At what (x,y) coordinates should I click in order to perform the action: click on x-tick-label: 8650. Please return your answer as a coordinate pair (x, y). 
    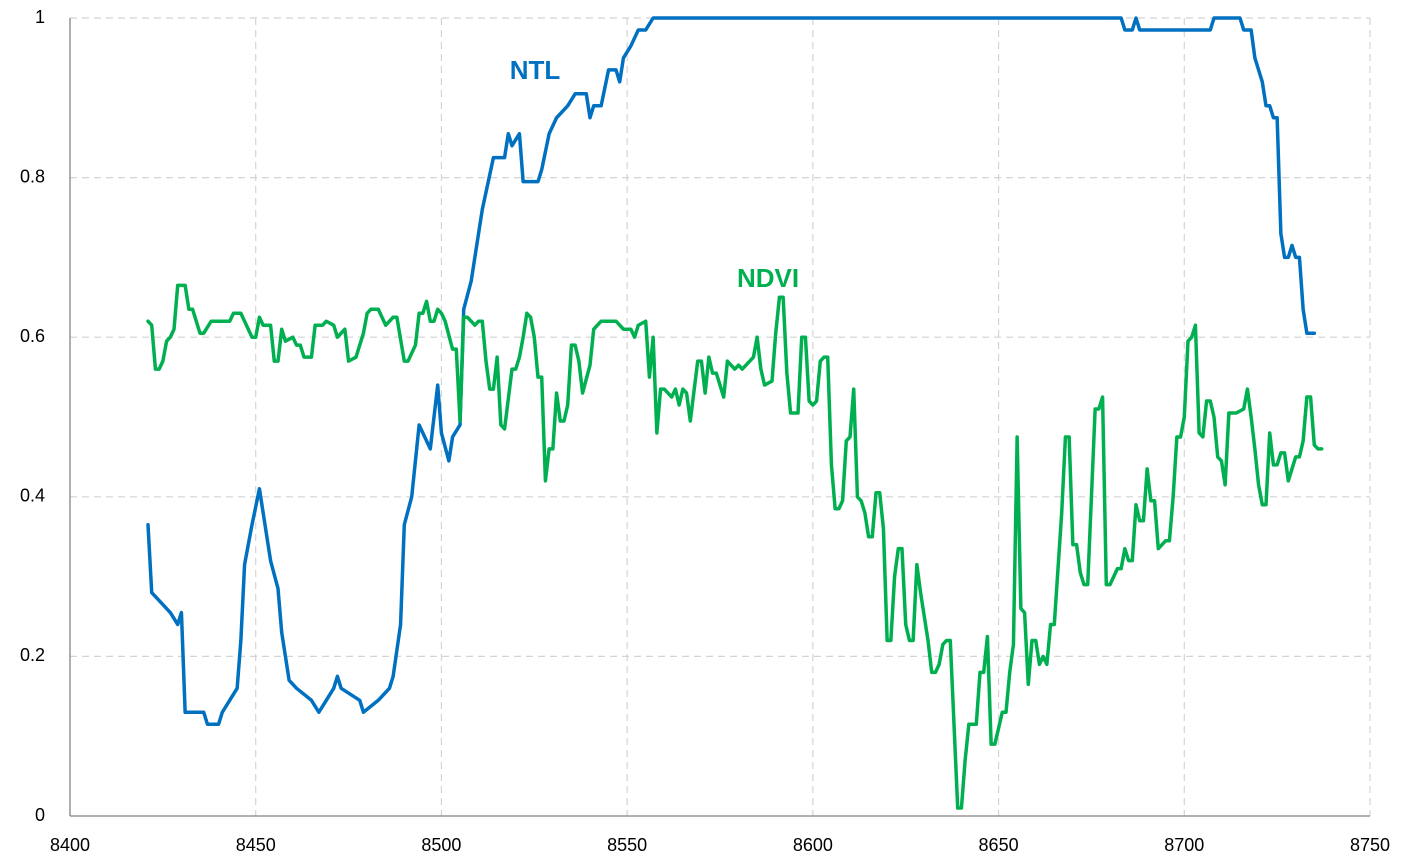
    Looking at the image, I should click on (999, 845).